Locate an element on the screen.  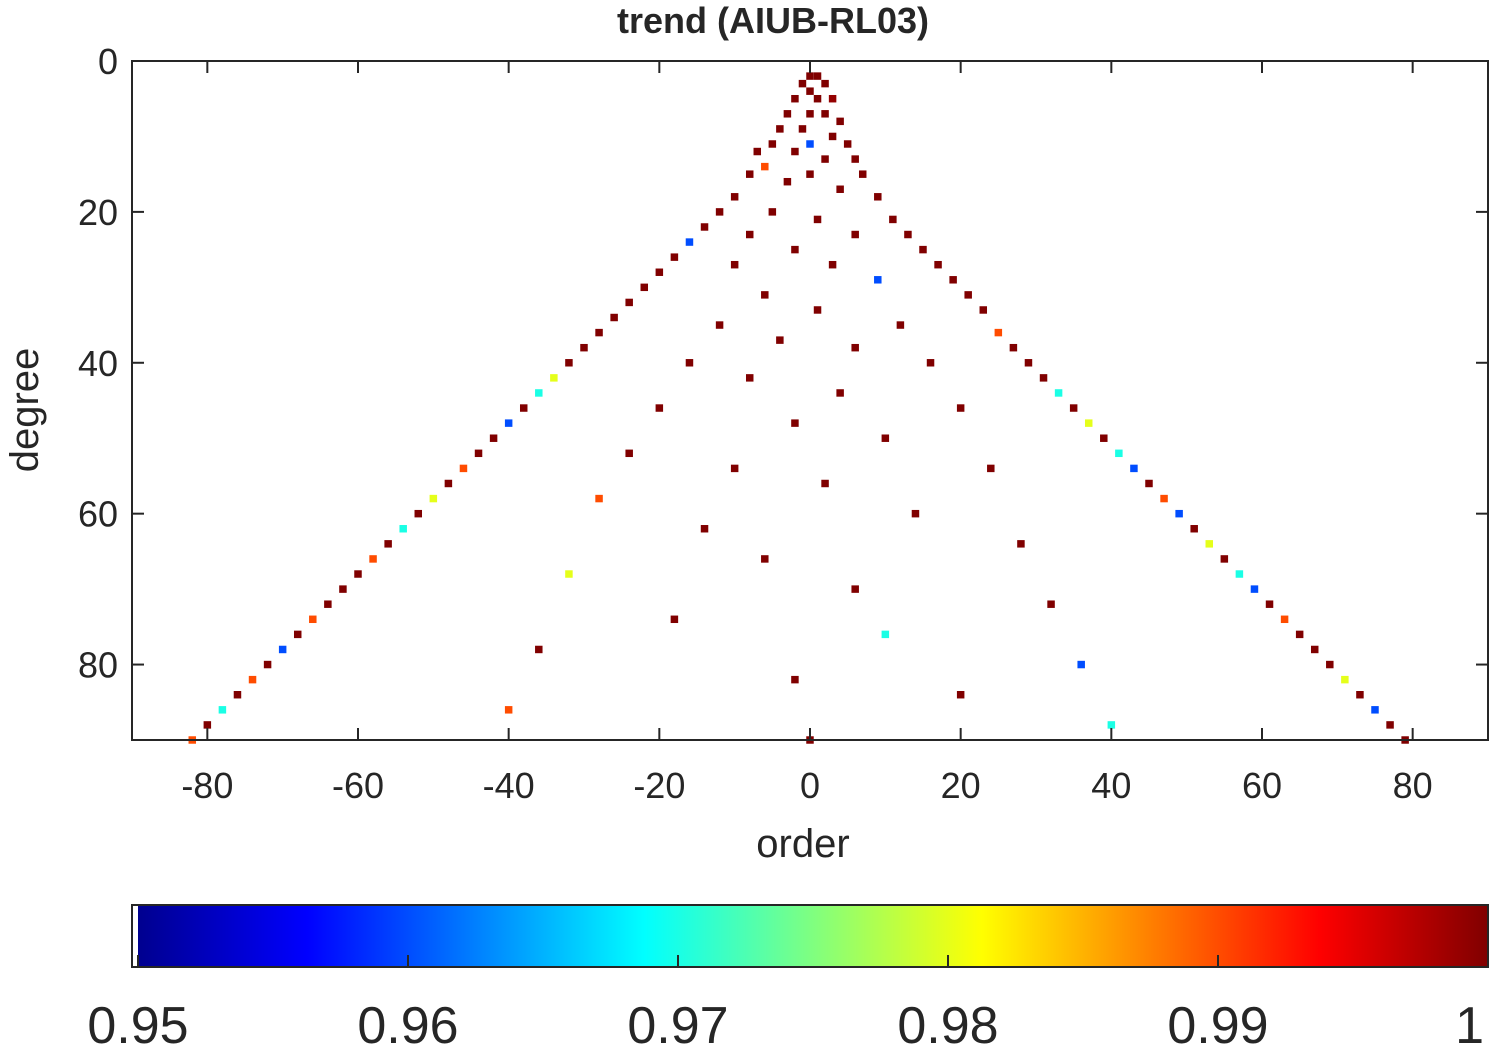
y-axis-label: degree is located at coordinates (25, 410).